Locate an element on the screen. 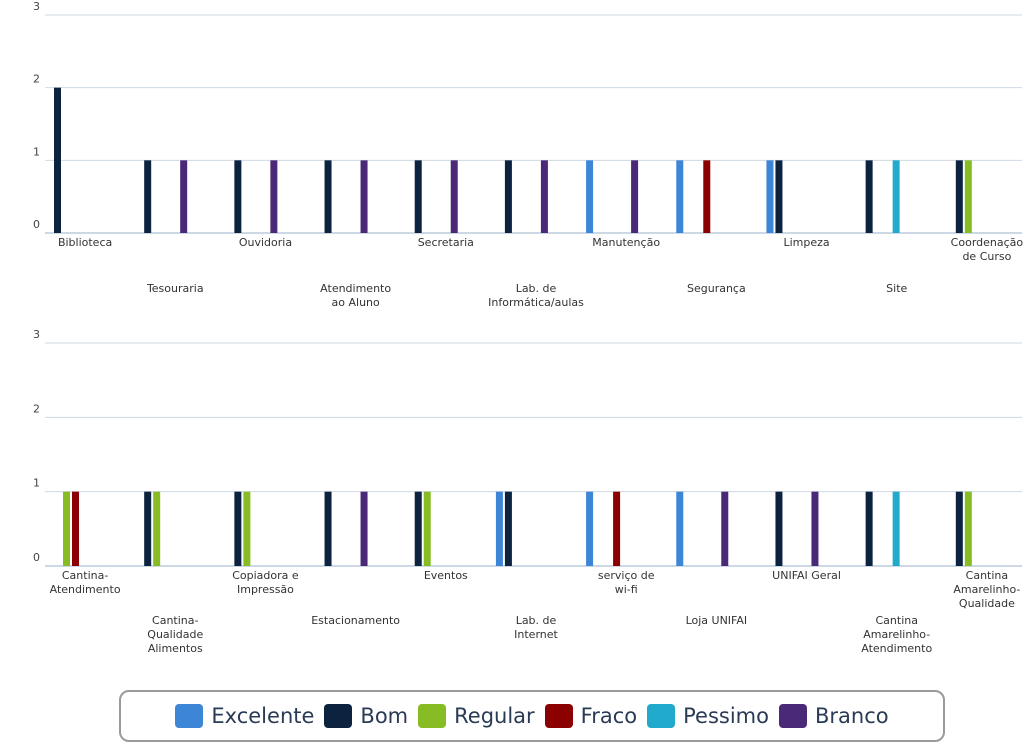 This screenshot has height=744, width=1025. legend-item-regular: Regular is located at coordinates (476, 716).